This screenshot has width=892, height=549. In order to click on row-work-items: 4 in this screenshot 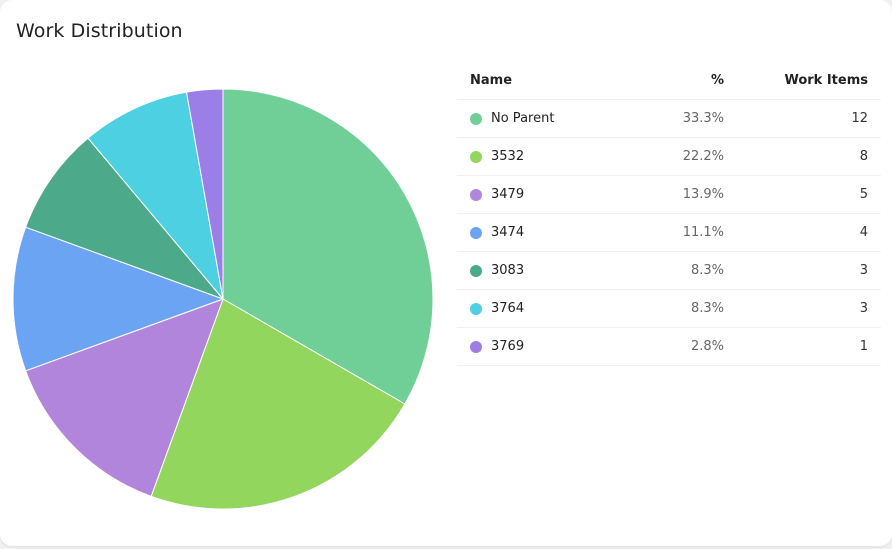, I will do `click(863, 232)`.